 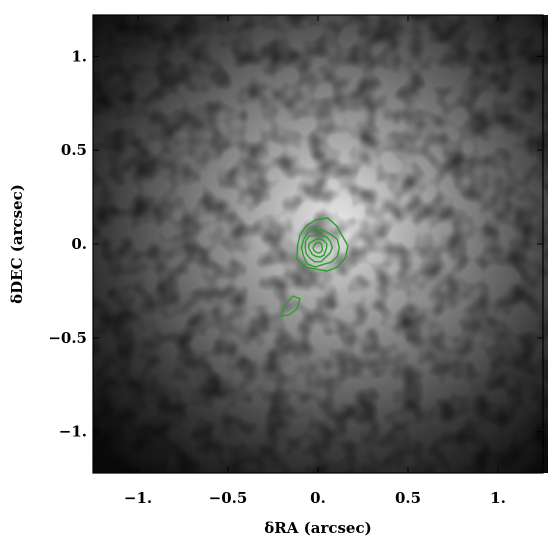 I want to click on x-tick-label: 0., so click(x=318, y=498).